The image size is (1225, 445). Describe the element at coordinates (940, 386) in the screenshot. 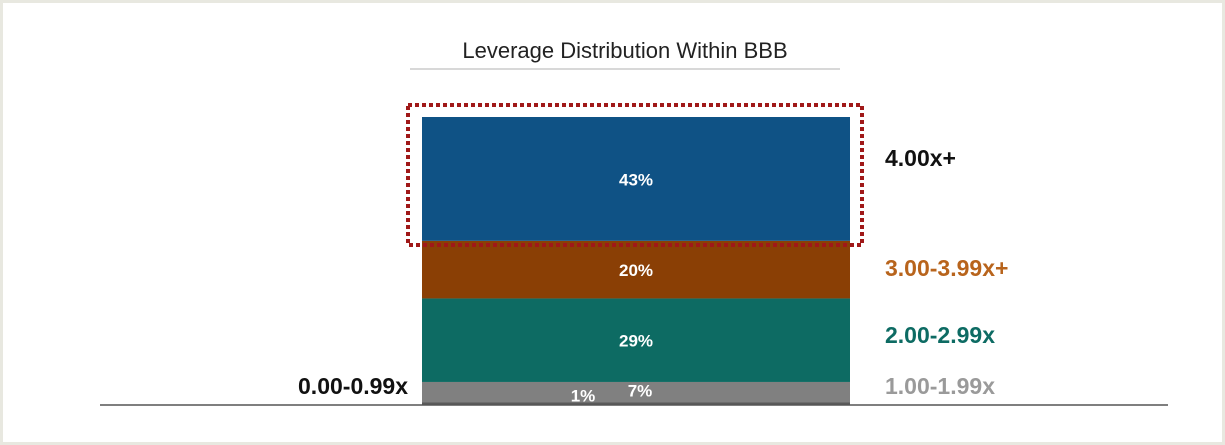

I see `legend-label: 1.00-1.99x` at that location.